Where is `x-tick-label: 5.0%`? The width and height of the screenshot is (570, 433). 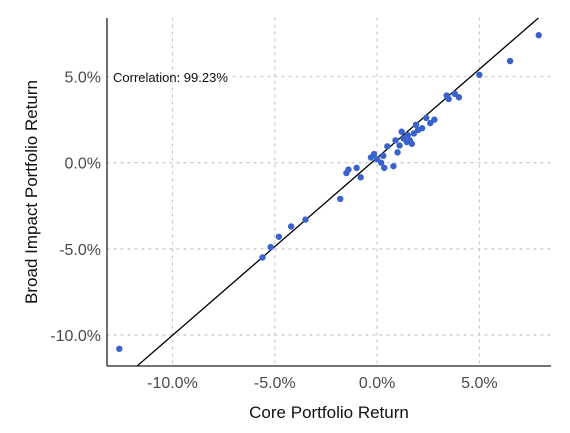 x-tick-label: 5.0% is located at coordinates (479, 383).